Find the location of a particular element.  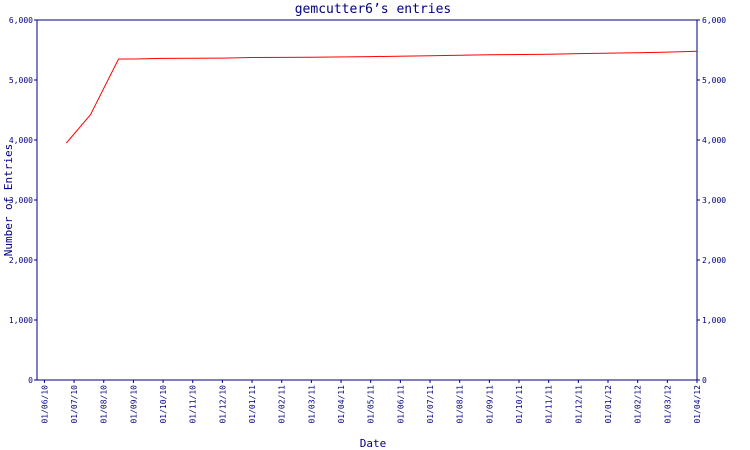

y-tick-label: 2,000 is located at coordinates (21, 260).